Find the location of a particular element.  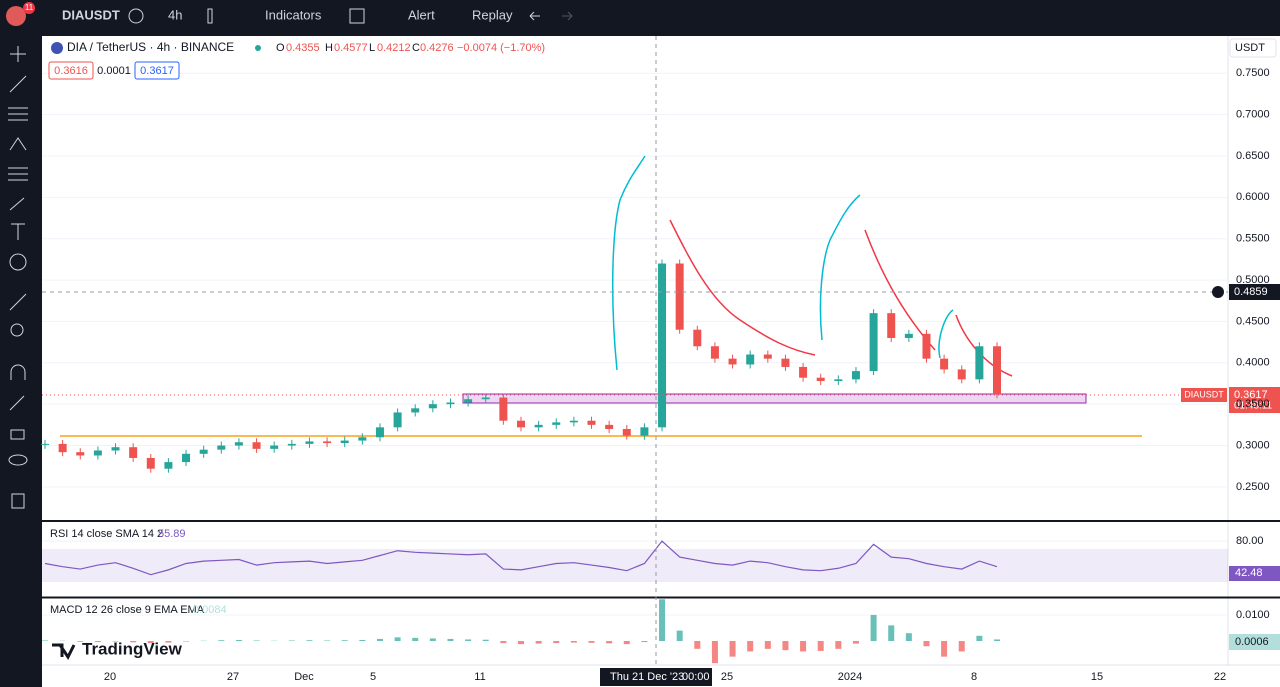

logo: TradingView is located at coordinates (132, 648).